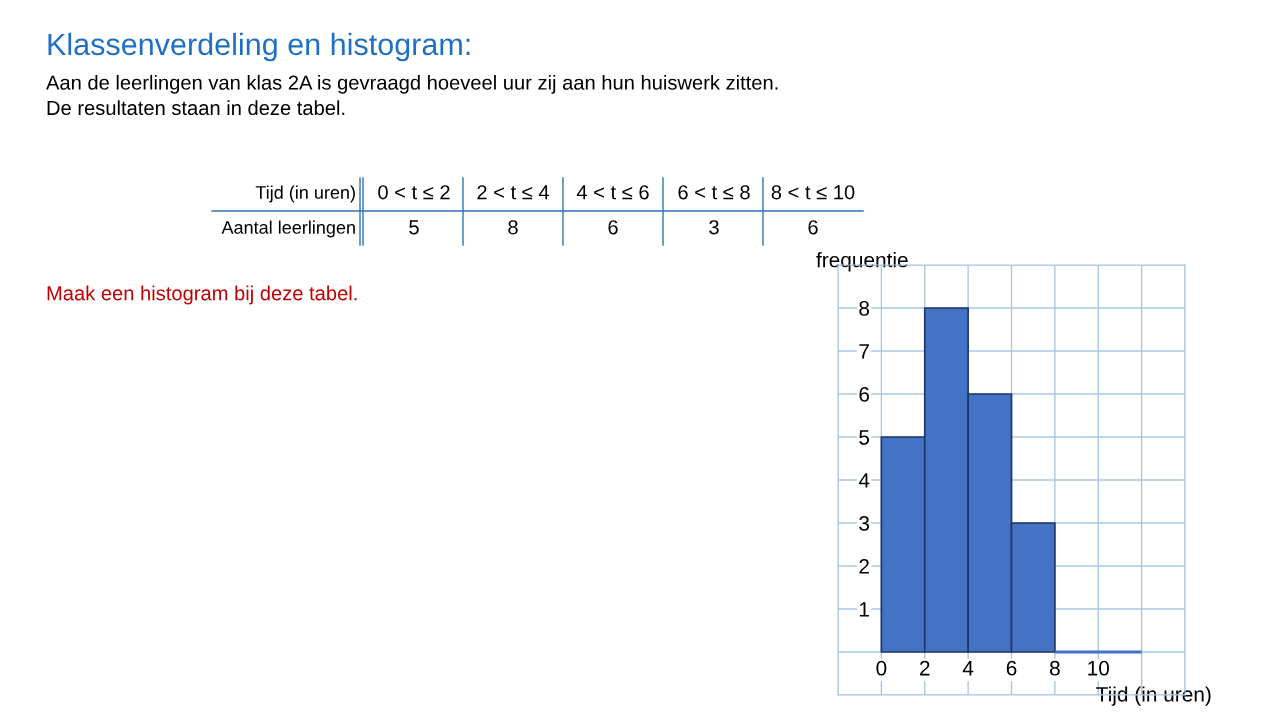 The image size is (1280, 720). What do you see at coordinates (714, 192) in the screenshot?
I see `text: 6 < t ≤ 8` at bounding box center [714, 192].